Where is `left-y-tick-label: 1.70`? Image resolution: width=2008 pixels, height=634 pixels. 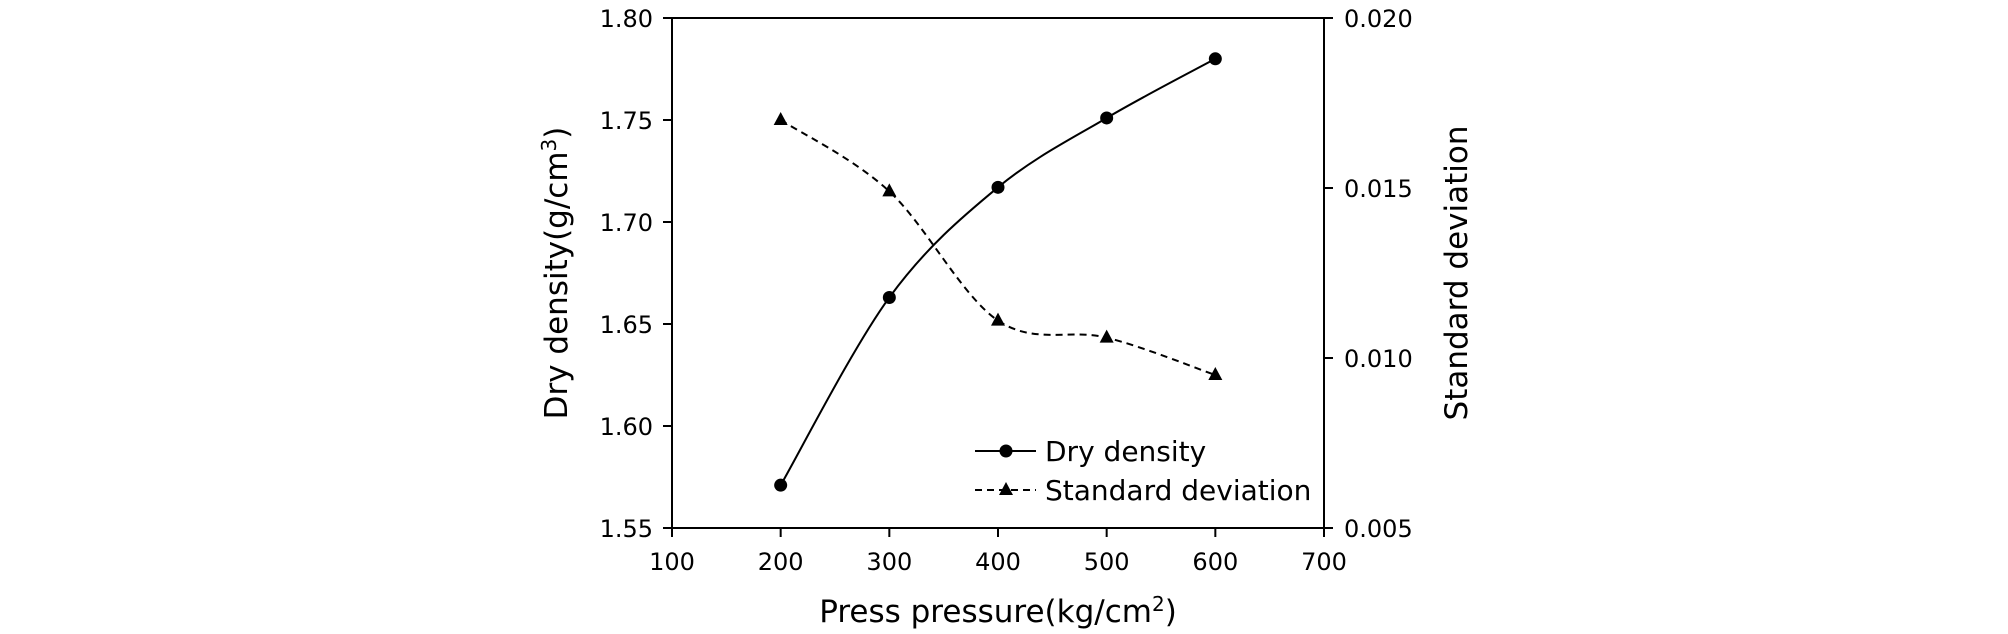
left-y-tick-label: 1.70 is located at coordinates (626, 223).